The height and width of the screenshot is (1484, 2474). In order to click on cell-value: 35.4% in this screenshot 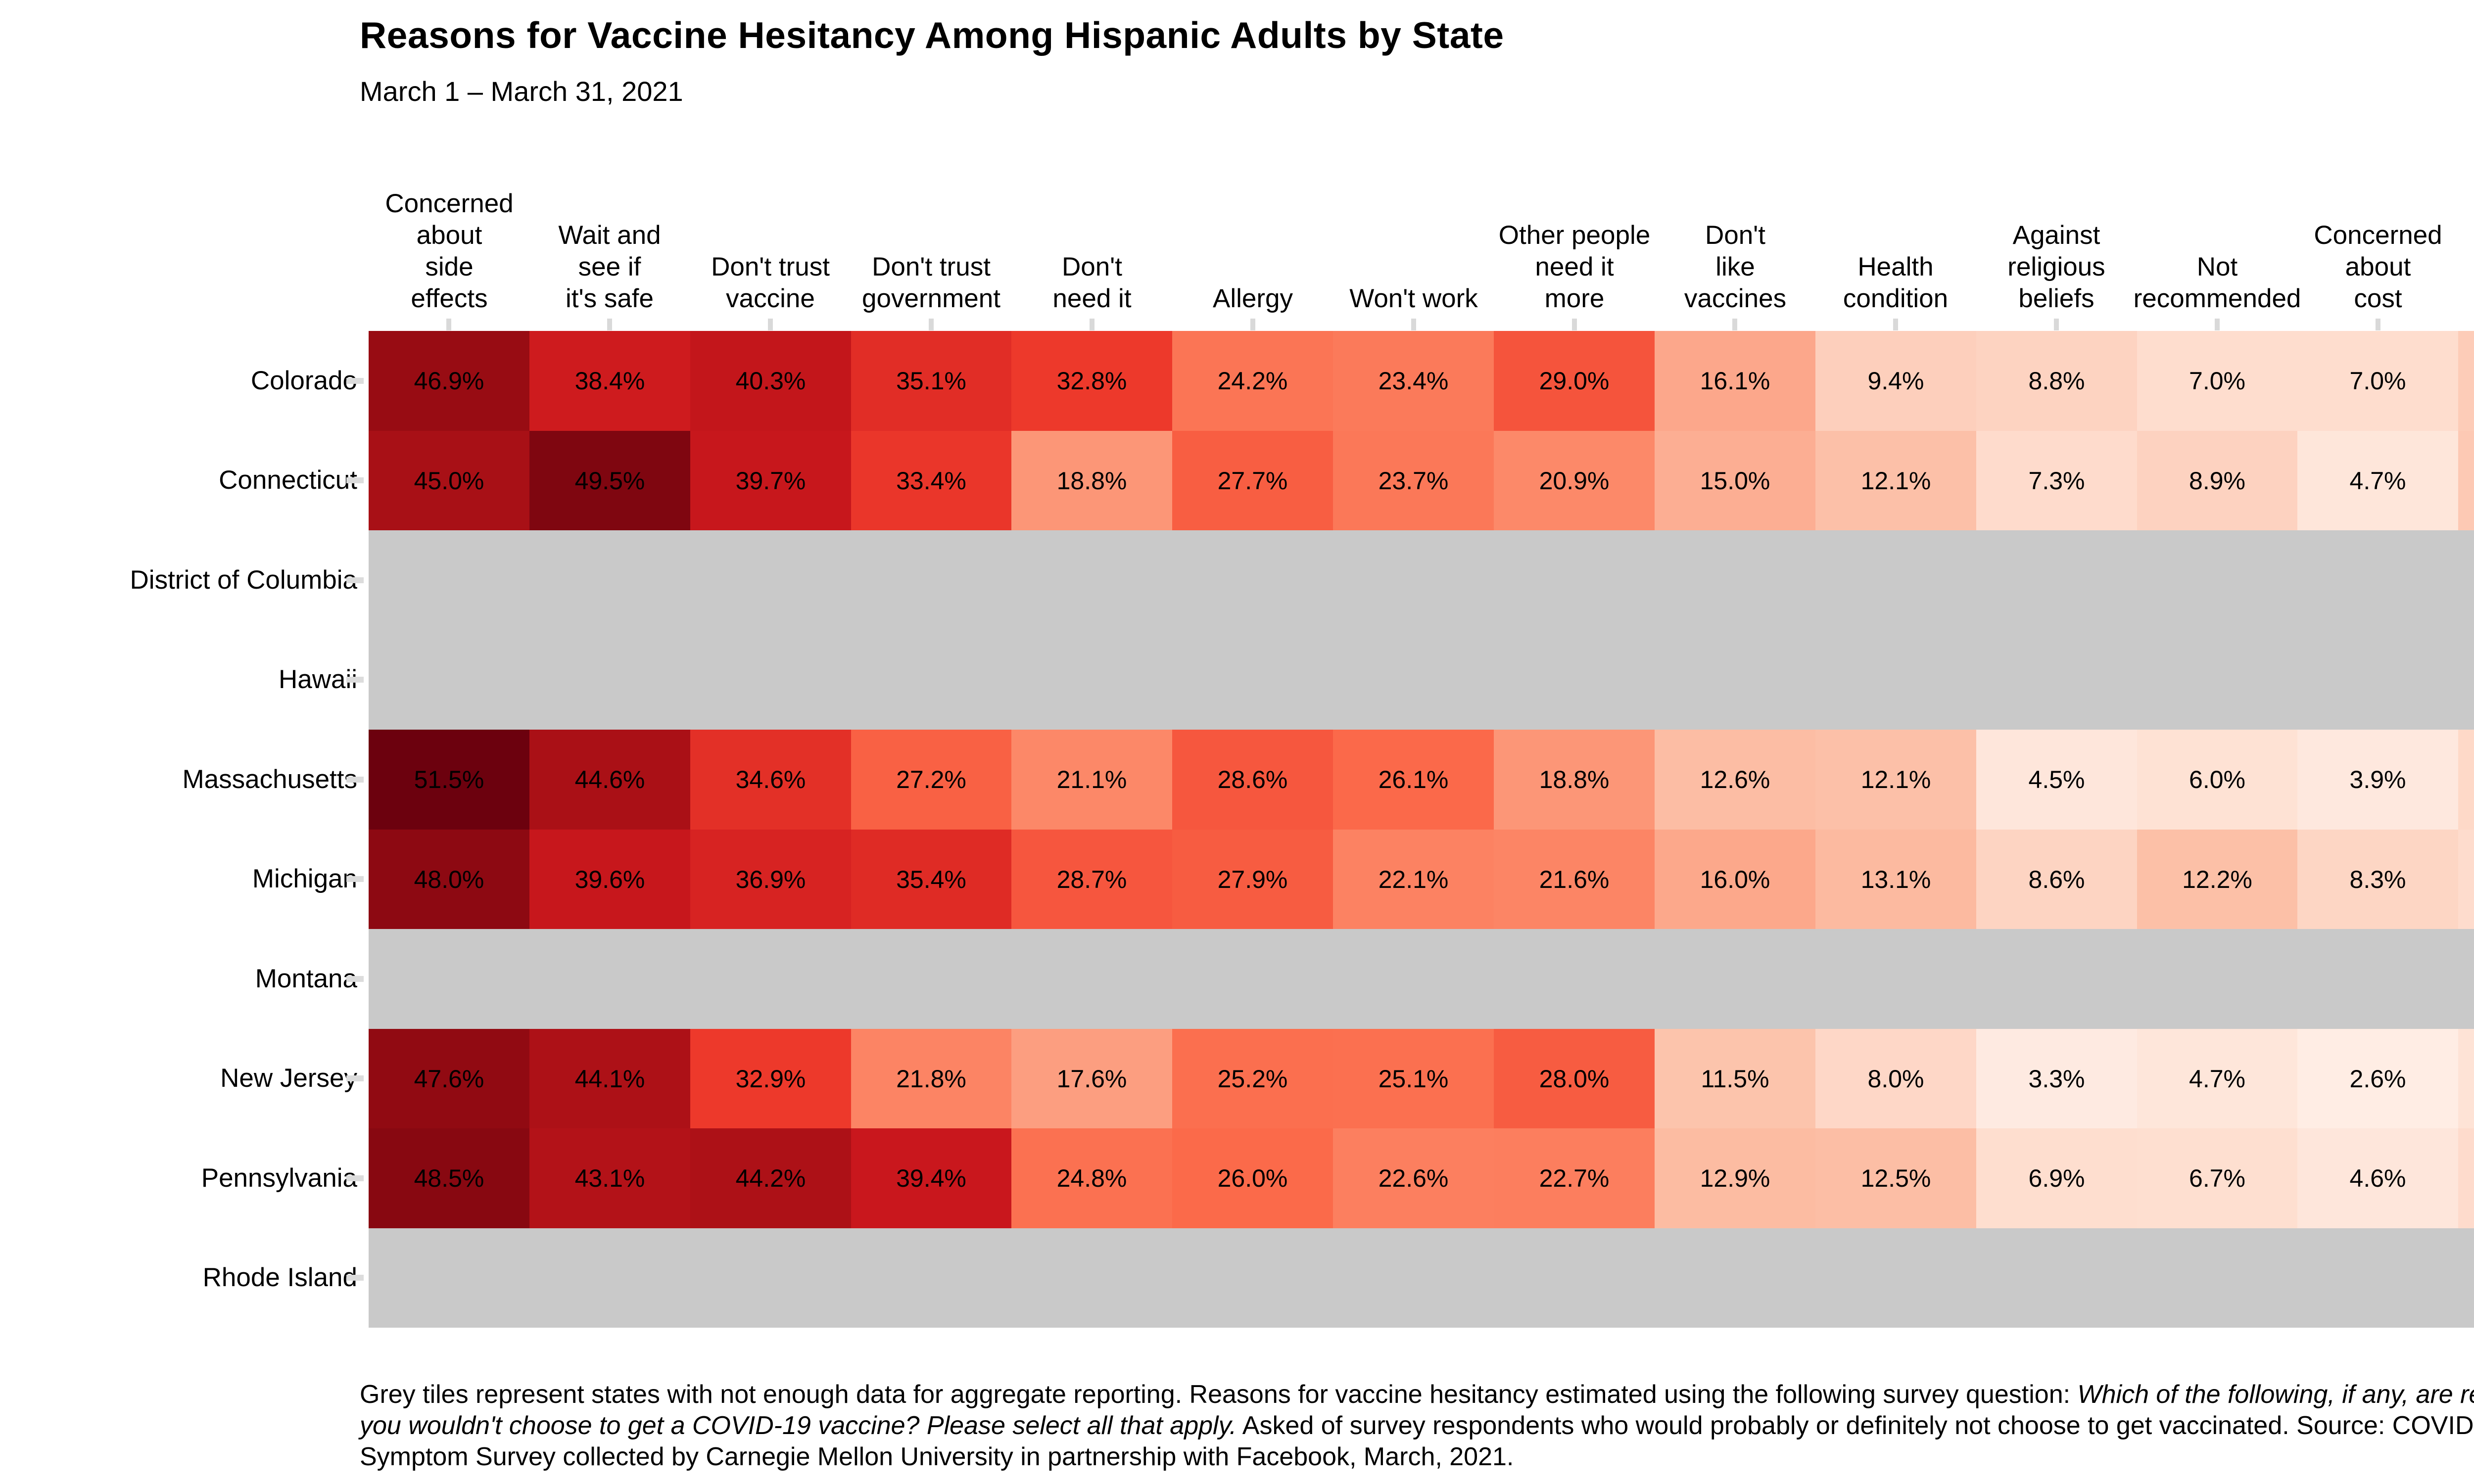, I will do `click(931, 879)`.